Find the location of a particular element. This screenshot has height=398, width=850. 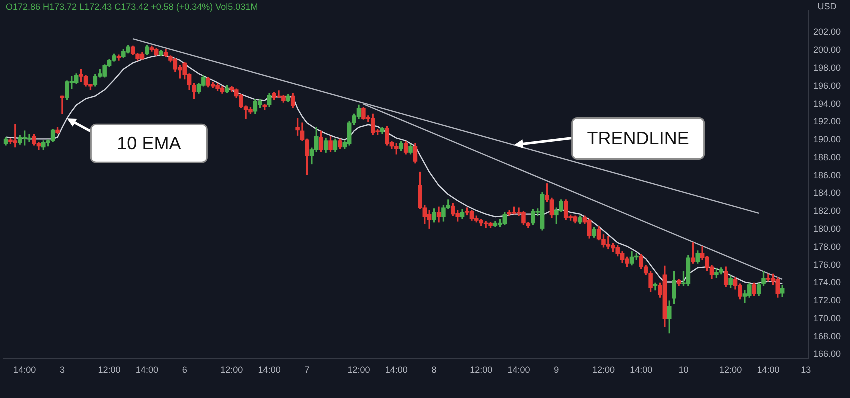

y-tick-label: 170.00 is located at coordinates (827, 318).